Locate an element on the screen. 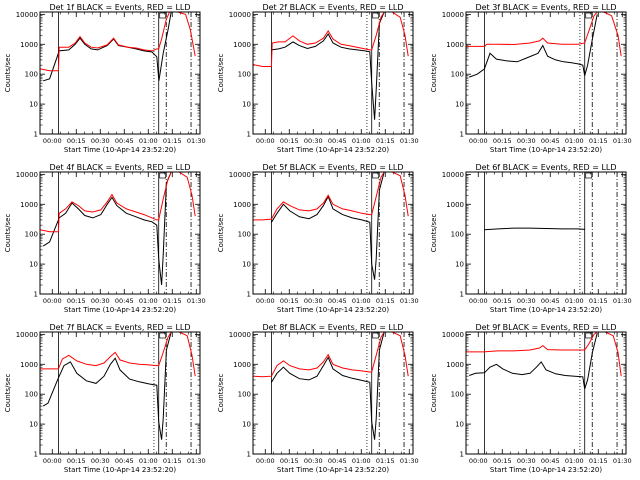 The image size is (640, 480). panel-title: Det 4f BLACK = Events, RED = LLD is located at coordinates (119, 167).